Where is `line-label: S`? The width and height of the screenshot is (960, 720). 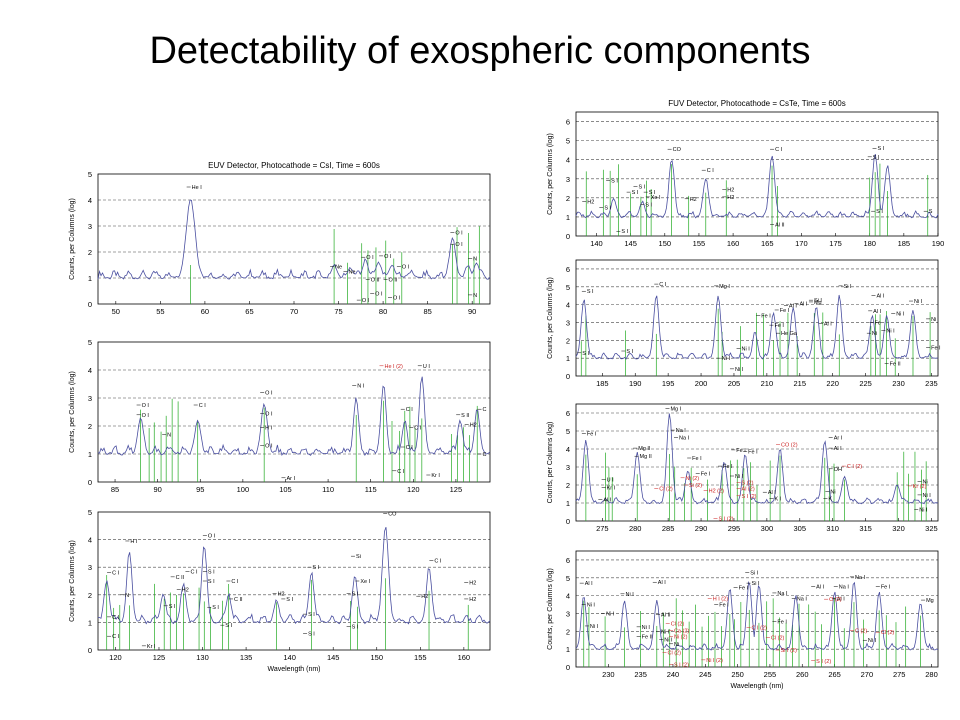
line-label: S is located at coordinates (931, 212).